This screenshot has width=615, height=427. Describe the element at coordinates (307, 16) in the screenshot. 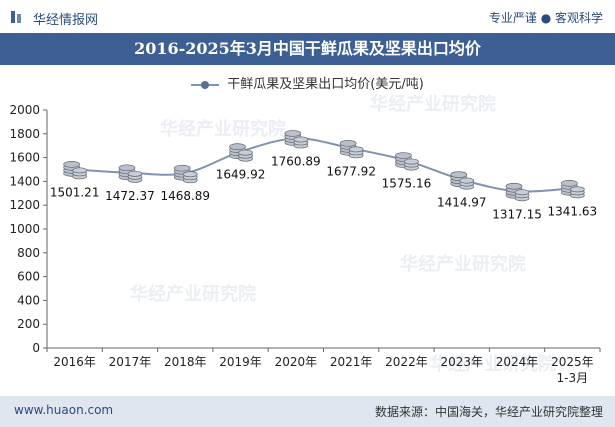

I see `top-bar: 华经情报网 专业严谨 ● 客观科学` at that location.